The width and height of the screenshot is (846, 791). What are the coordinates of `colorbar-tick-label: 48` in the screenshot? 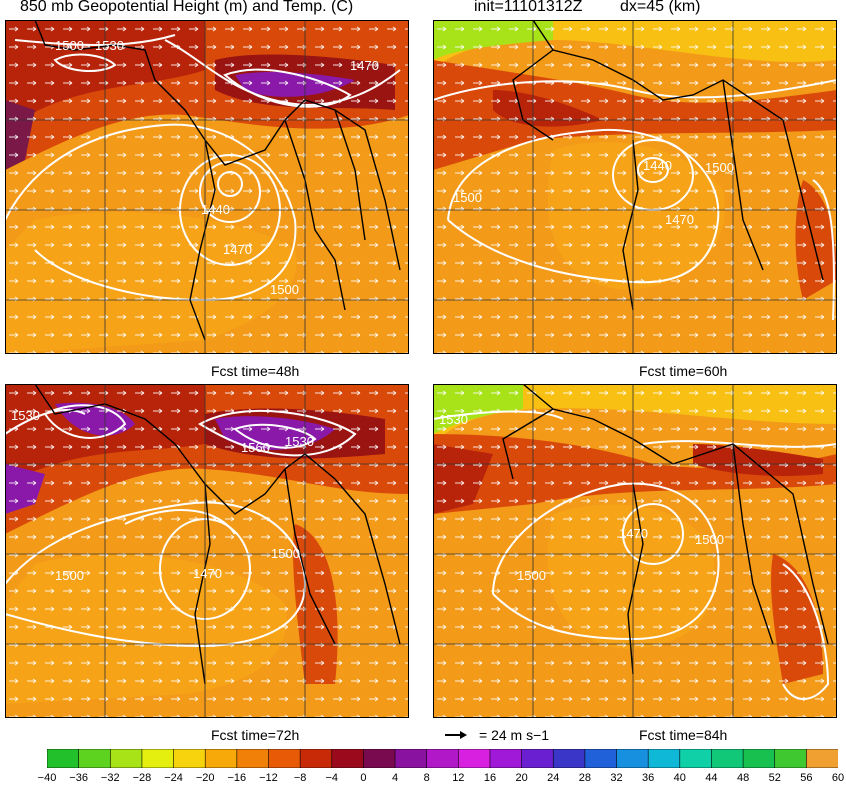 It's located at (743, 778).